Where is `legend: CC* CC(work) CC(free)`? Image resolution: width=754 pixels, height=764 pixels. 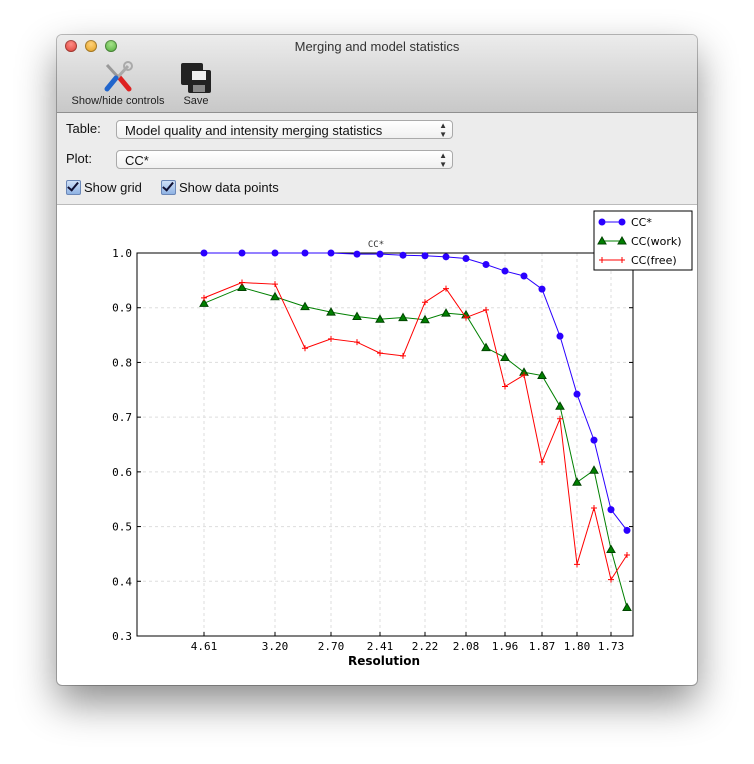 legend: CC* CC(work) CC(free) is located at coordinates (643, 240).